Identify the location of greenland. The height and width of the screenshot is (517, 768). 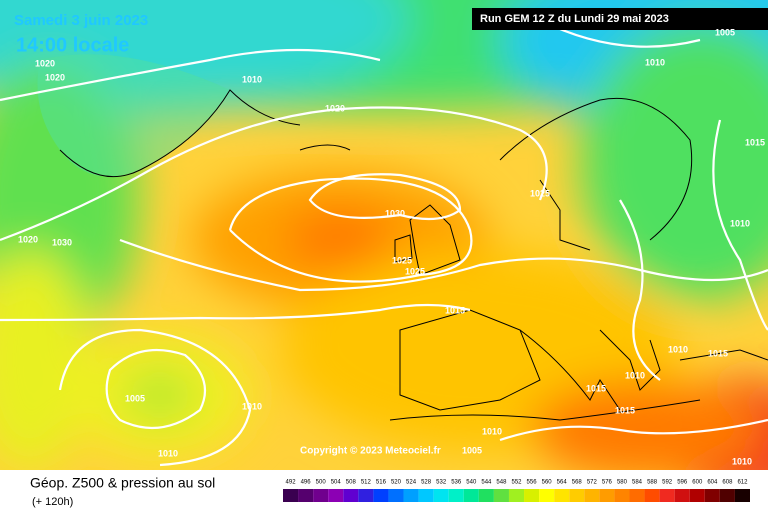
(133, 115).